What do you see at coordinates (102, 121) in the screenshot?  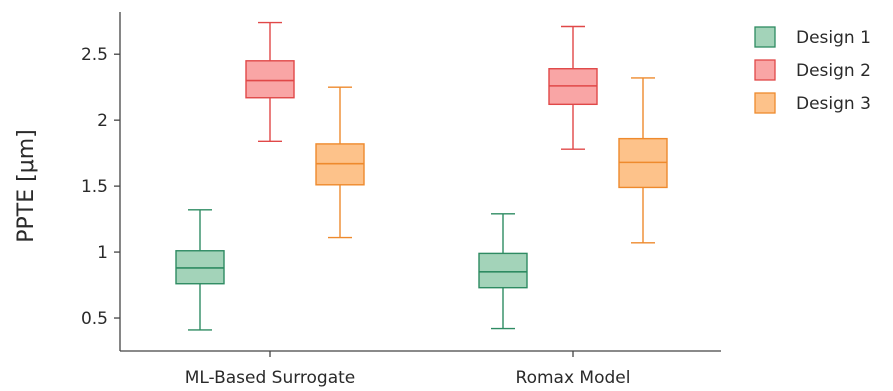 I see `y-tick-label: 2` at bounding box center [102, 121].